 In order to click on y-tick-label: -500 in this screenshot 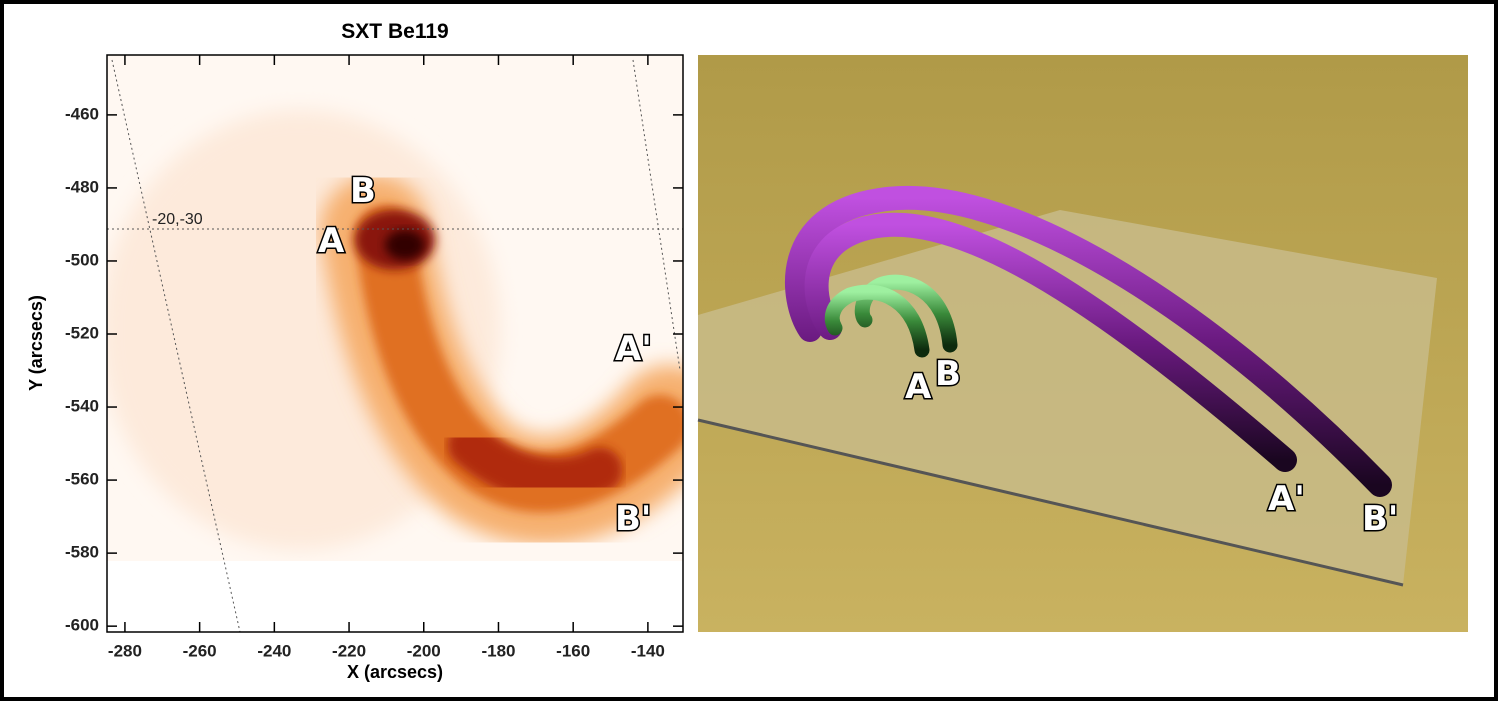, I will do `click(82, 259)`.